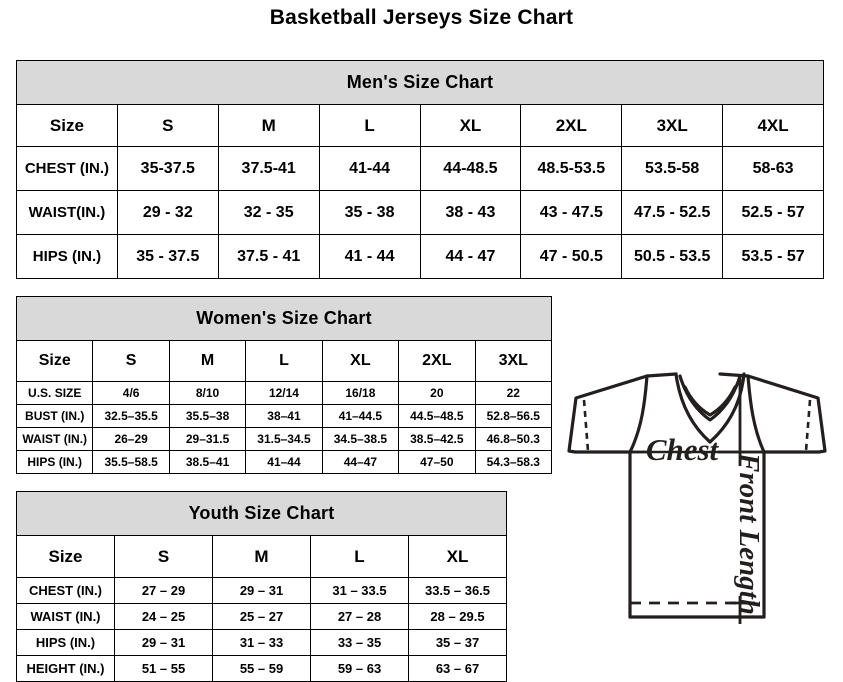  I want to click on mens-header-3xl: 3XL, so click(672, 125).